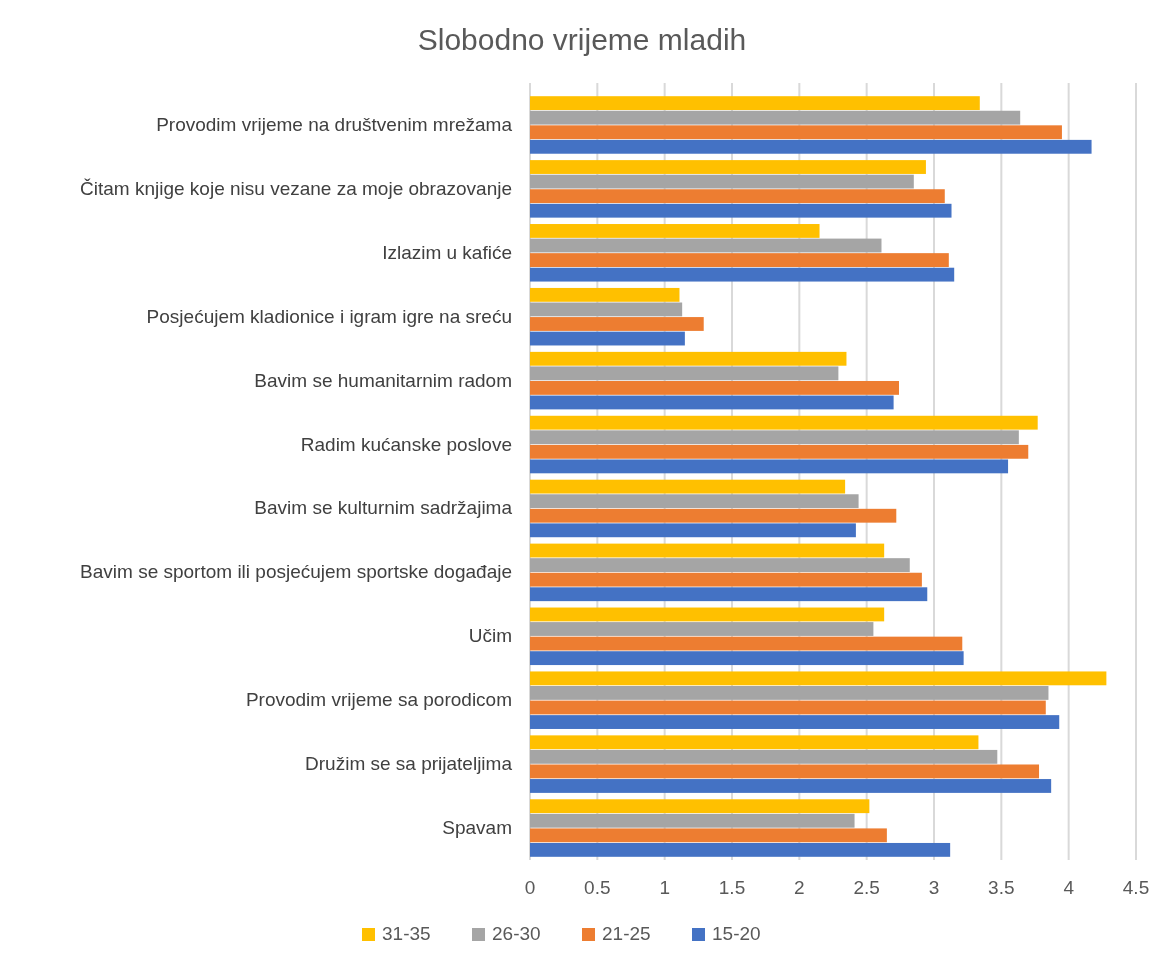 The image size is (1164, 965). I want to click on x-tick-label: 1.5, so click(732, 887).